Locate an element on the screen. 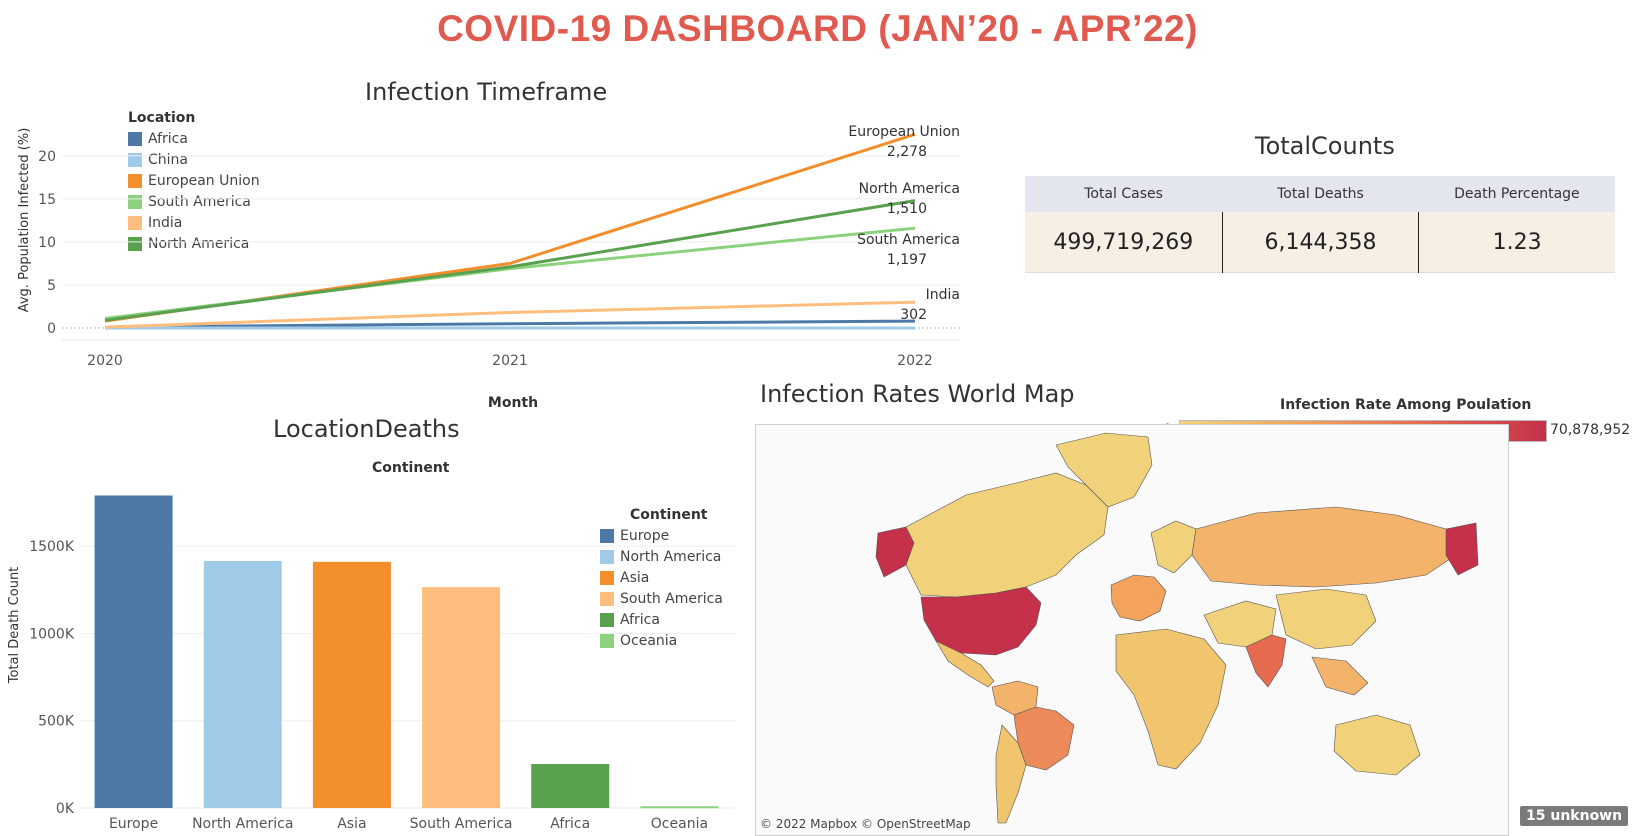  map-india is located at coordinates (1266, 661).